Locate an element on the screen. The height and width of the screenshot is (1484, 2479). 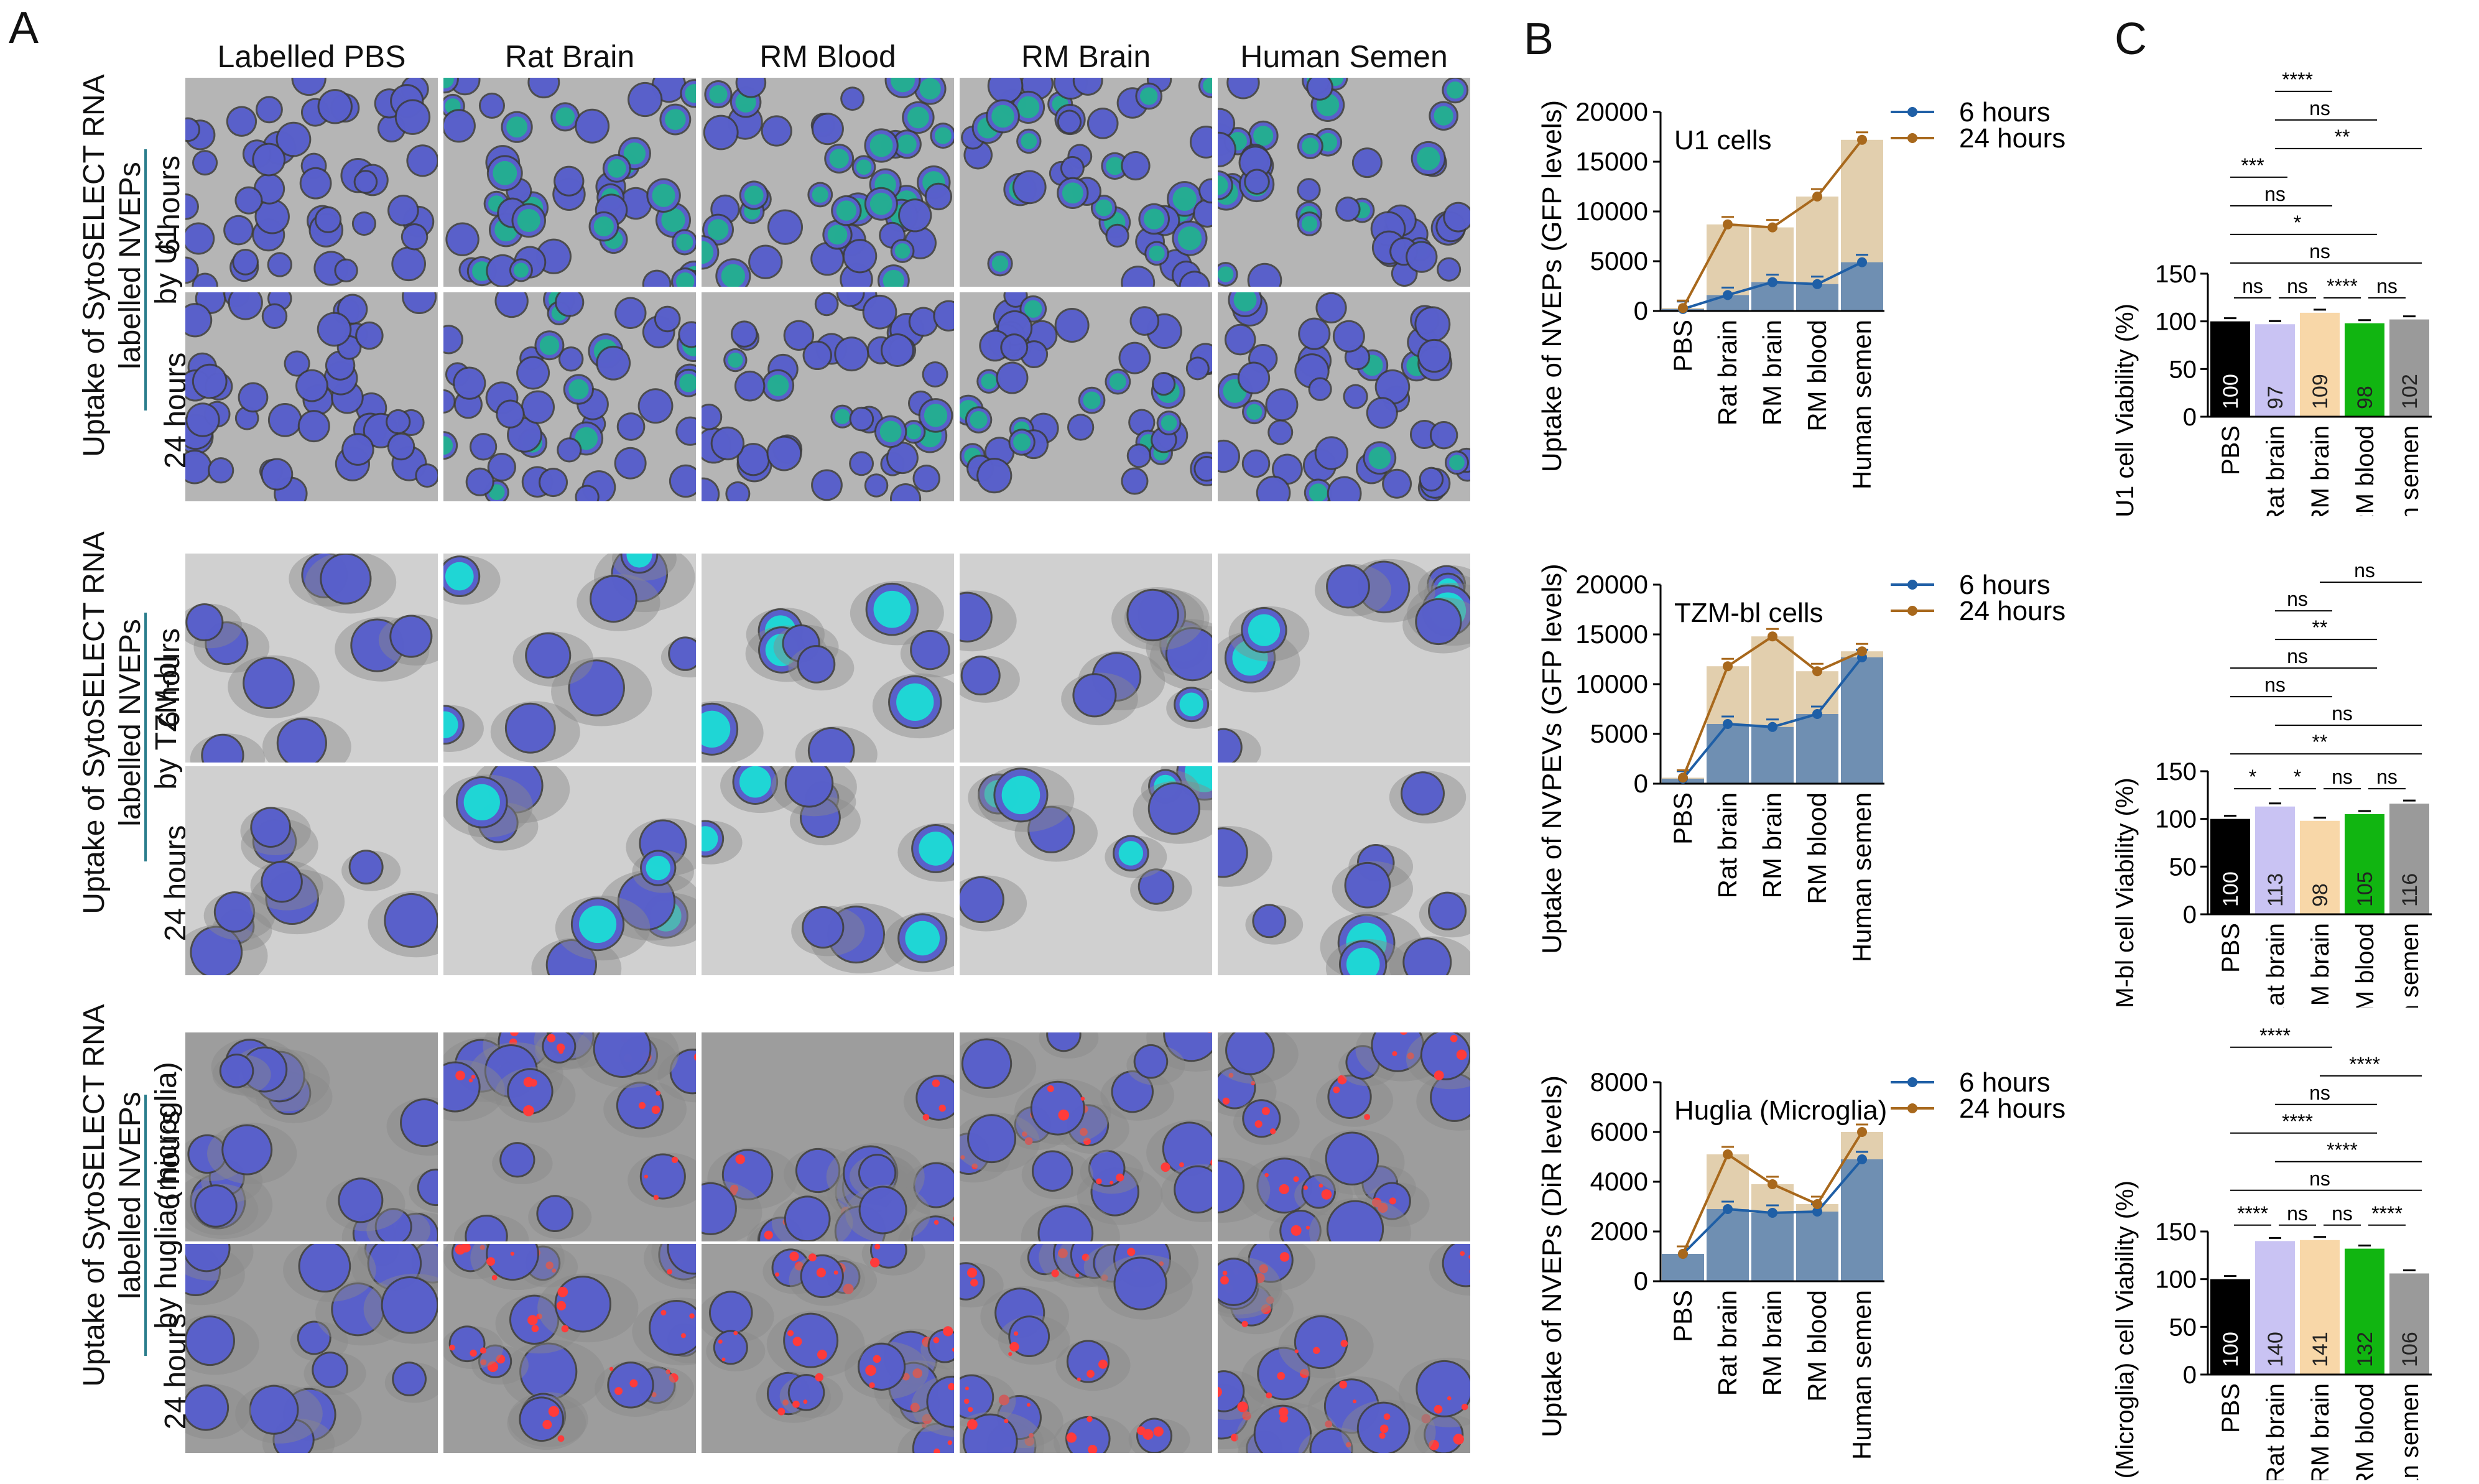
huglia-viability-xtick-label: Human semen is located at coordinates (2410, 1432).